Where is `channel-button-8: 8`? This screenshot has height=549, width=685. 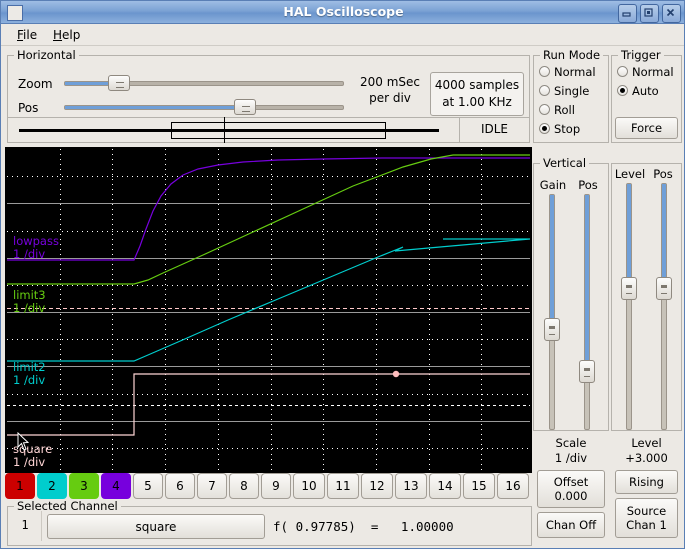 channel-button-8: 8 is located at coordinates (244, 486).